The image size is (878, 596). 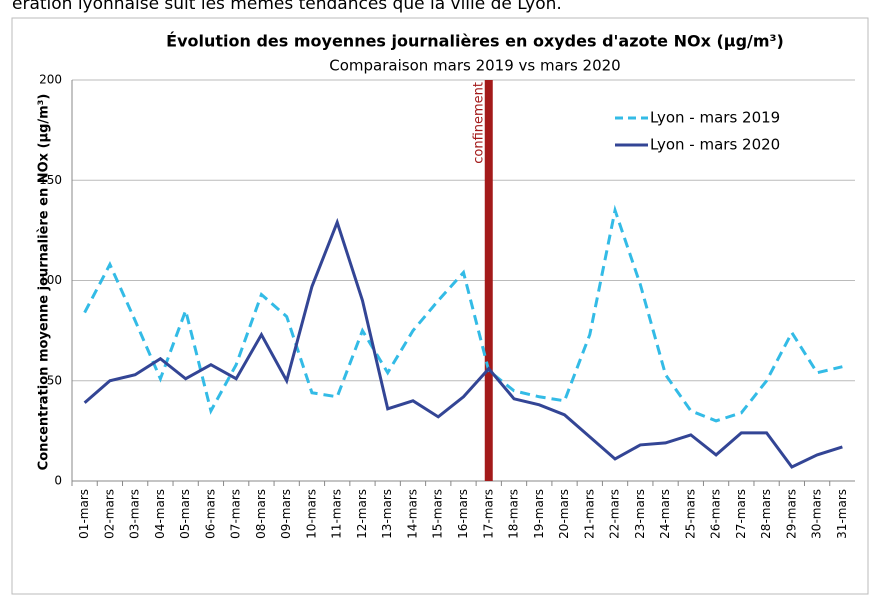 What do you see at coordinates (261, 514) in the screenshot?
I see `x-tick-label: 08-mars` at bounding box center [261, 514].